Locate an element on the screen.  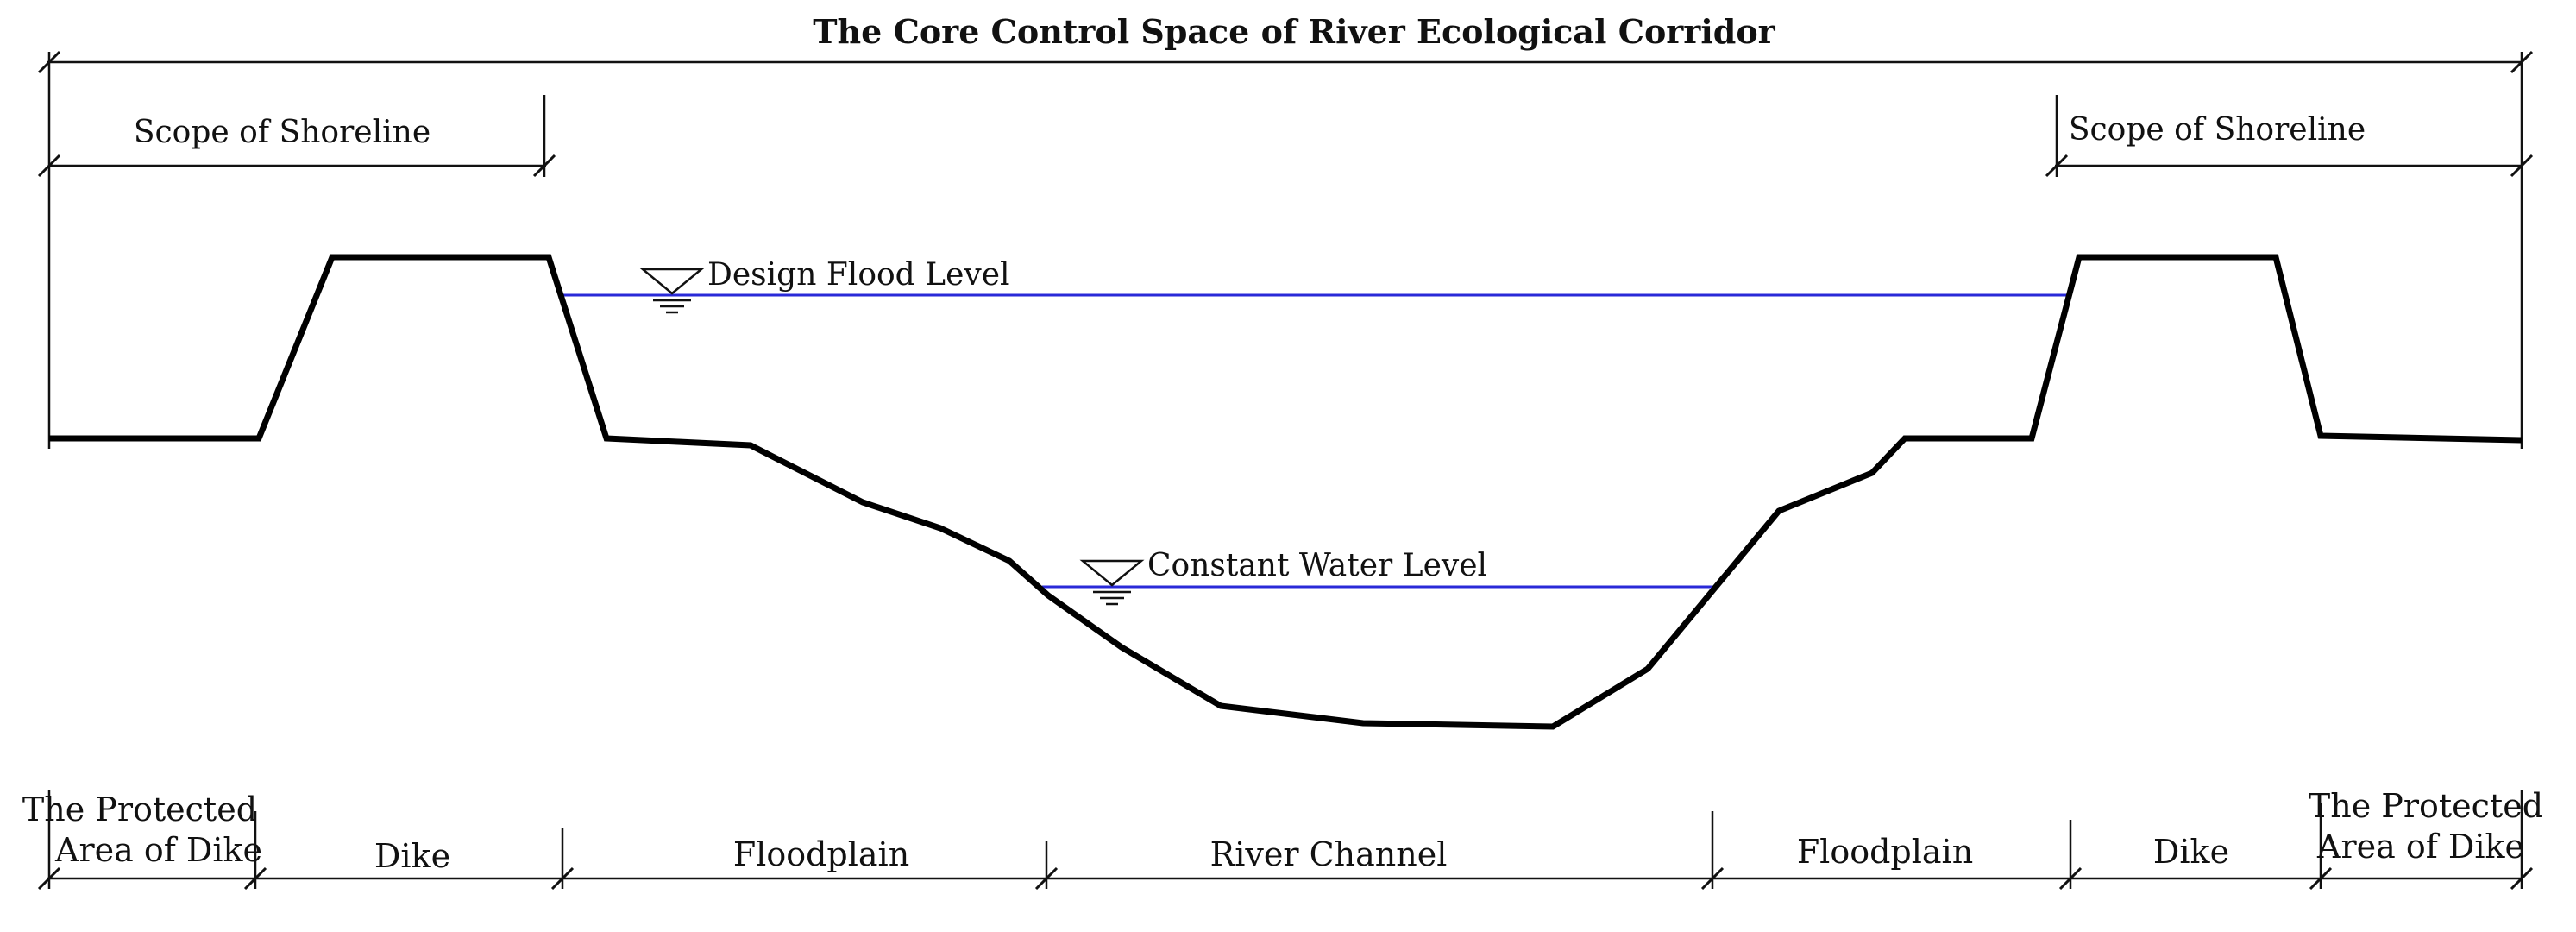
right-shoreline-dimension is located at coordinates (2289, 137).